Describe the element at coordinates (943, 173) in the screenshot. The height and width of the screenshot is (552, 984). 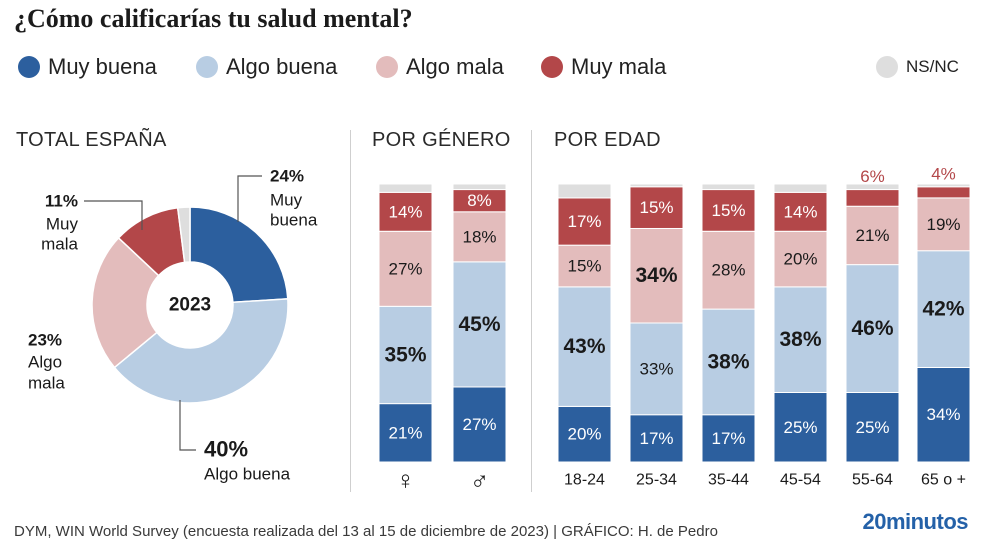
I see `edad-label-5-3: 4%` at that location.